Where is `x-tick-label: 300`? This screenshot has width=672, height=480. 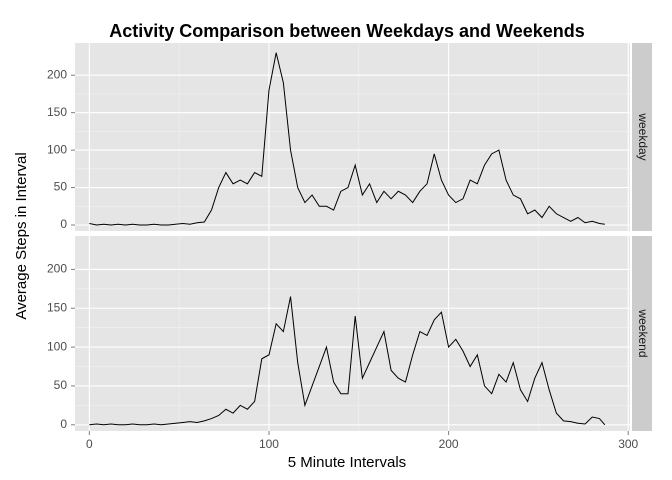
x-tick-label: 300 is located at coordinates (628, 444).